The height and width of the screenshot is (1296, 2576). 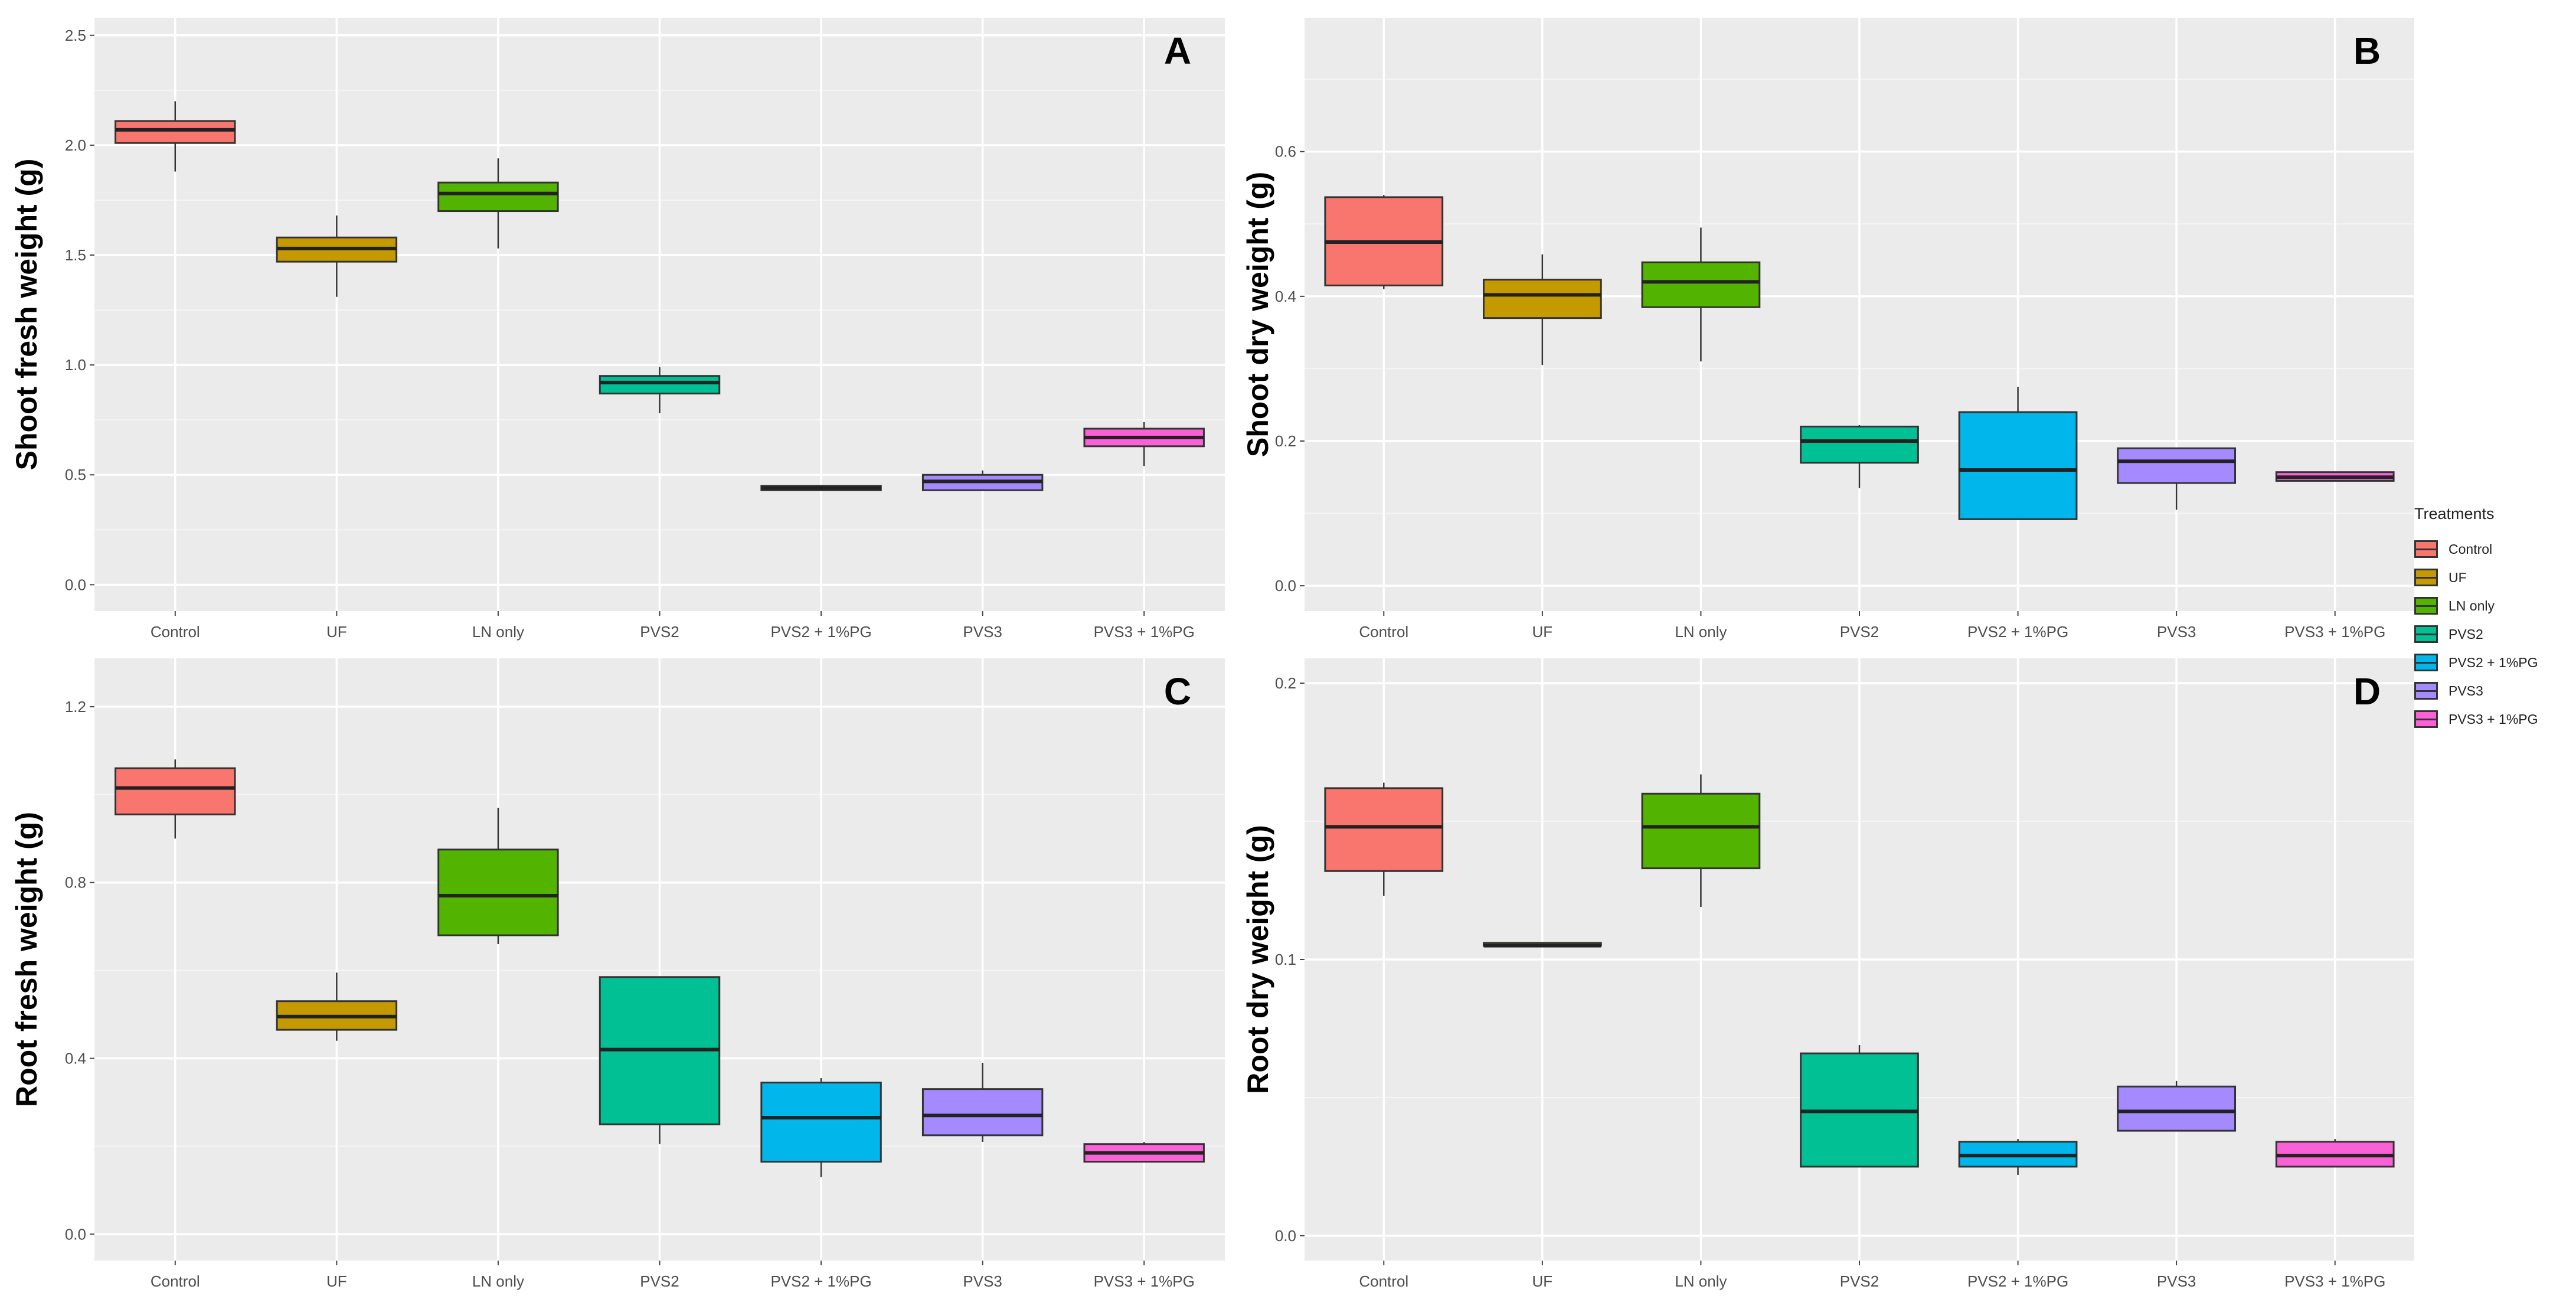 I want to click on y-axis-label: Shoot dry weight (g), so click(x=1257, y=314).